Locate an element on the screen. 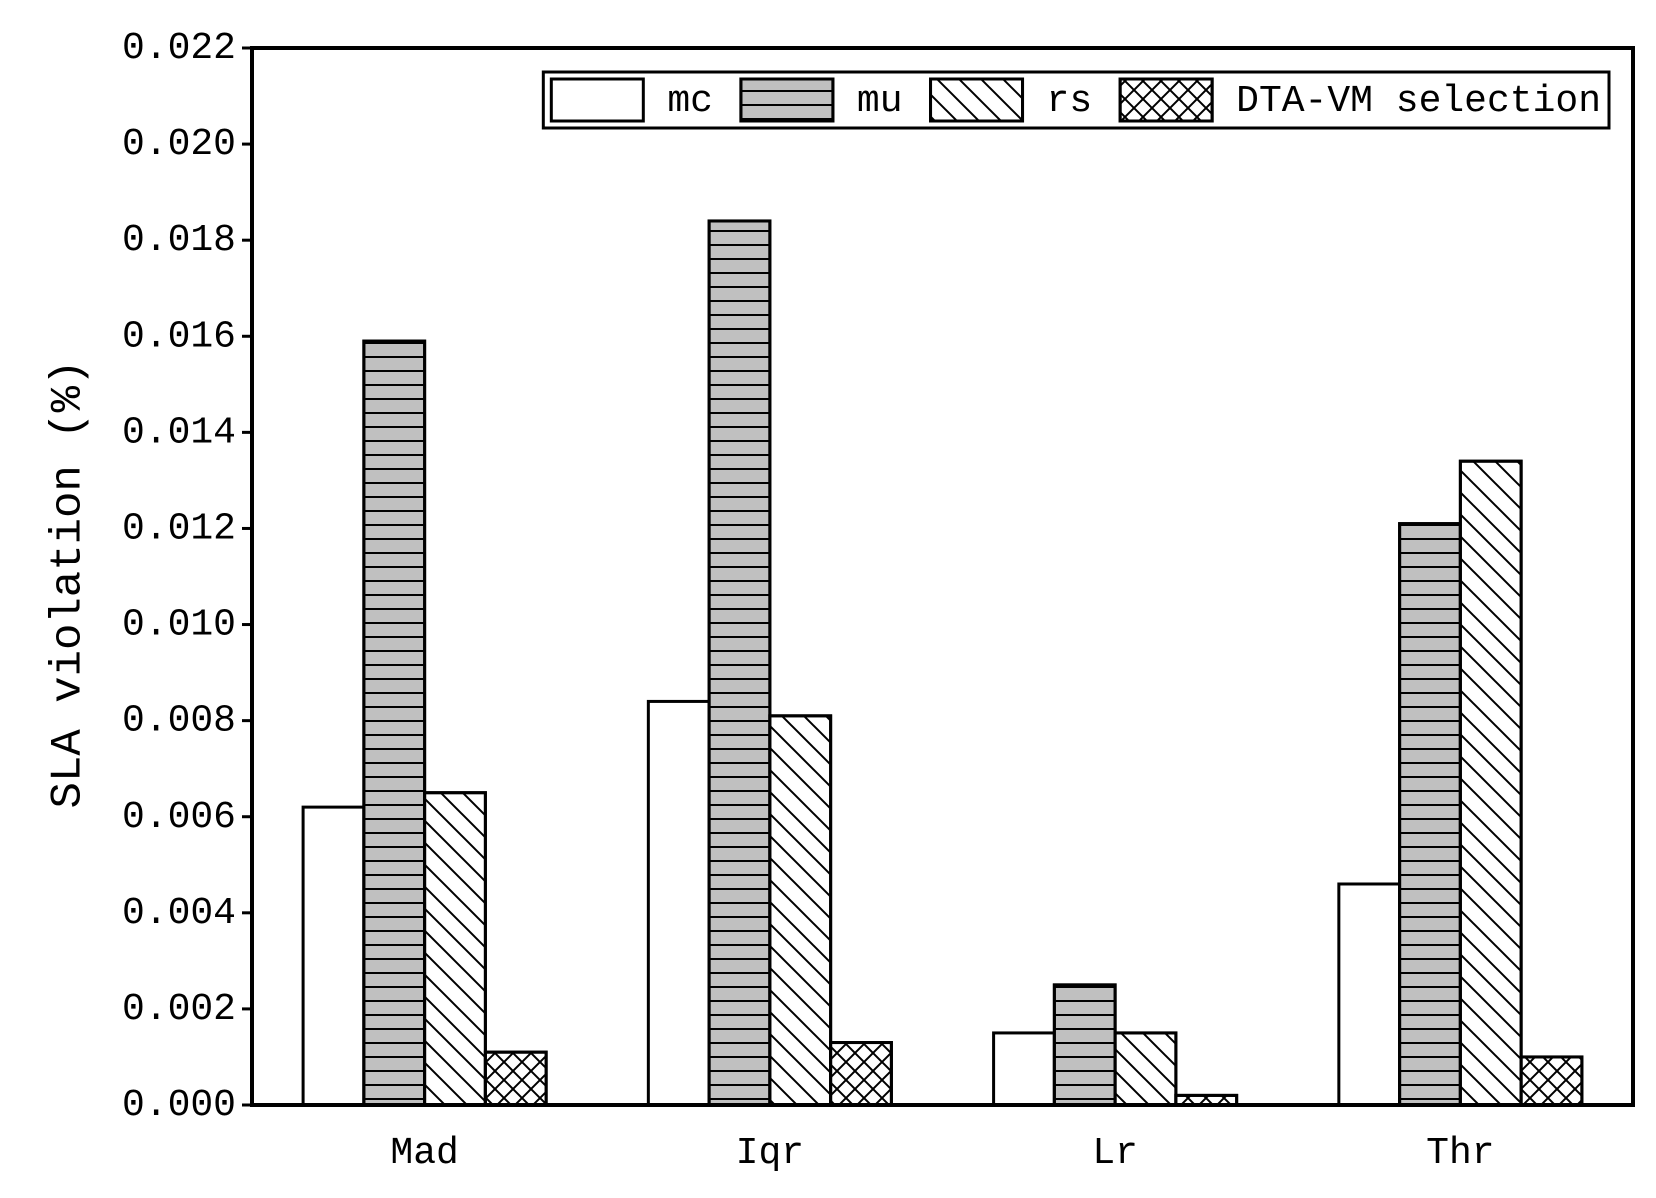 This screenshot has width=1656, height=1198. legend-box is located at coordinates (1076, 100).